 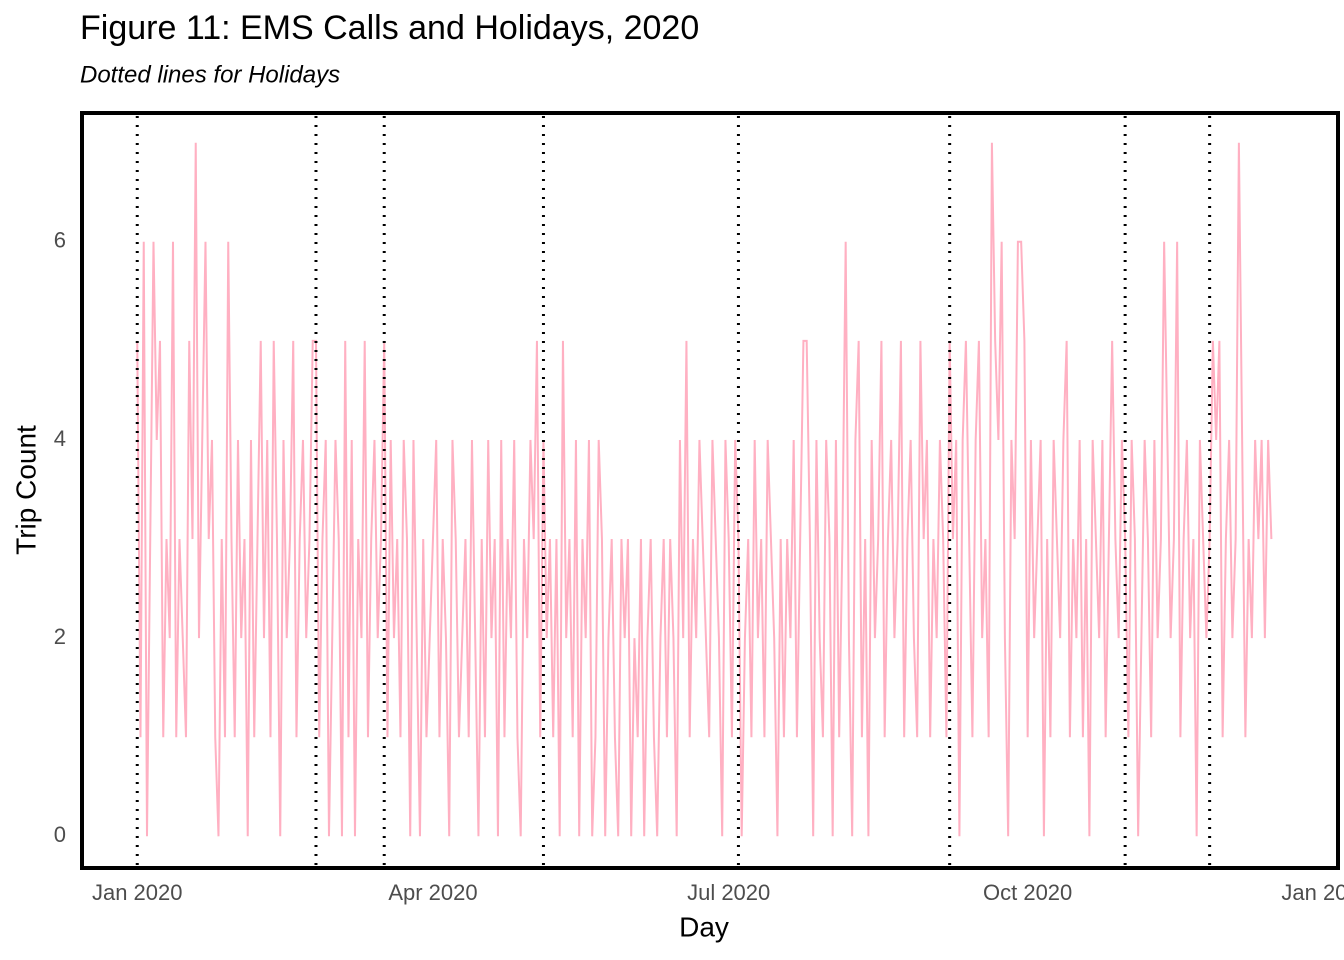 What do you see at coordinates (1027, 892) in the screenshot?
I see `x-tick-label: Oct 2020` at bounding box center [1027, 892].